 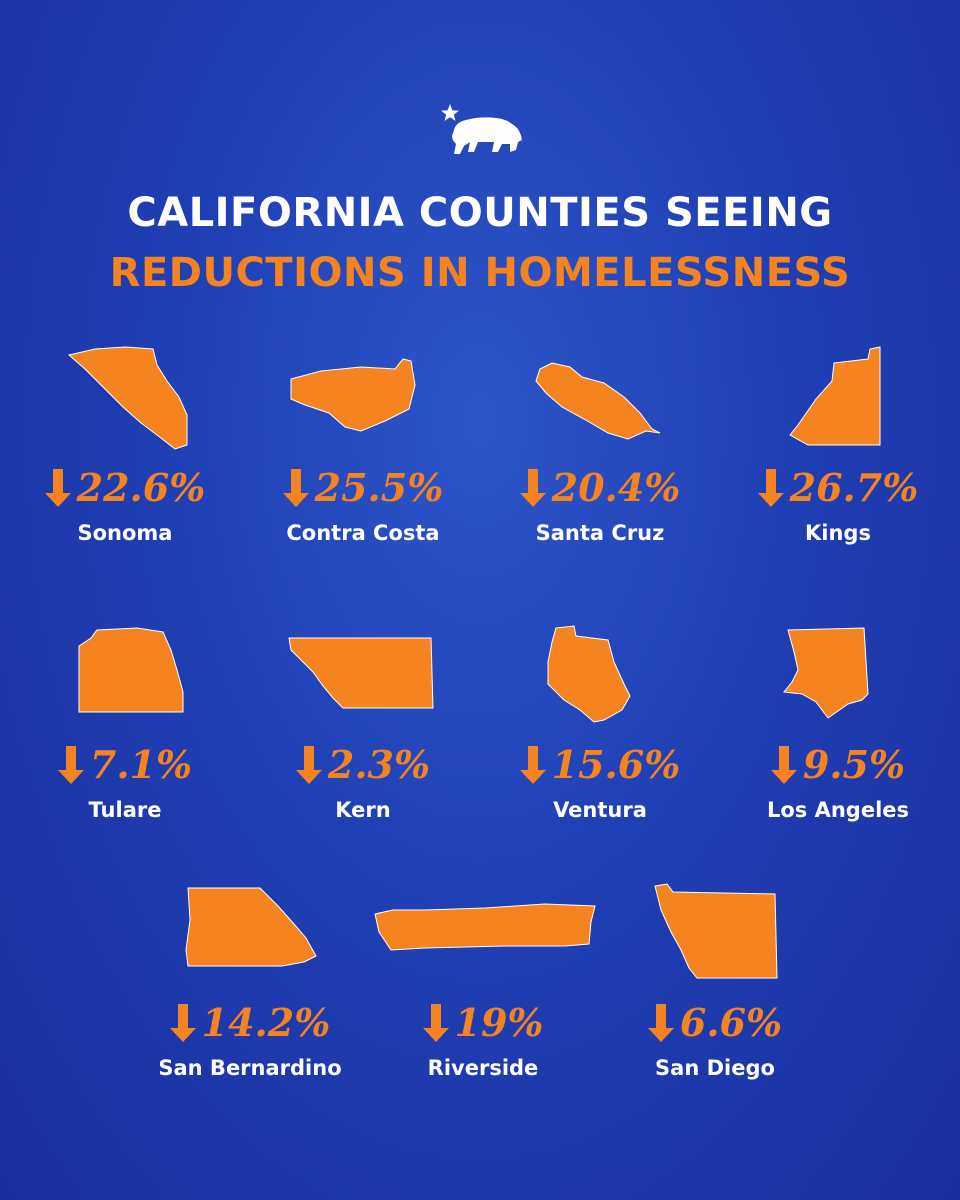 What do you see at coordinates (125, 810) in the screenshot?
I see `county-name: Tulare` at bounding box center [125, 810].